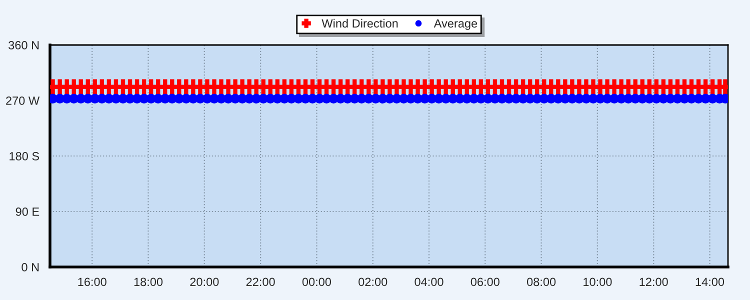  What do you see at coordinates (23, 100) in the screenshot?
I see `y-tick-label: 270 W` at bounding box center [23, 100].